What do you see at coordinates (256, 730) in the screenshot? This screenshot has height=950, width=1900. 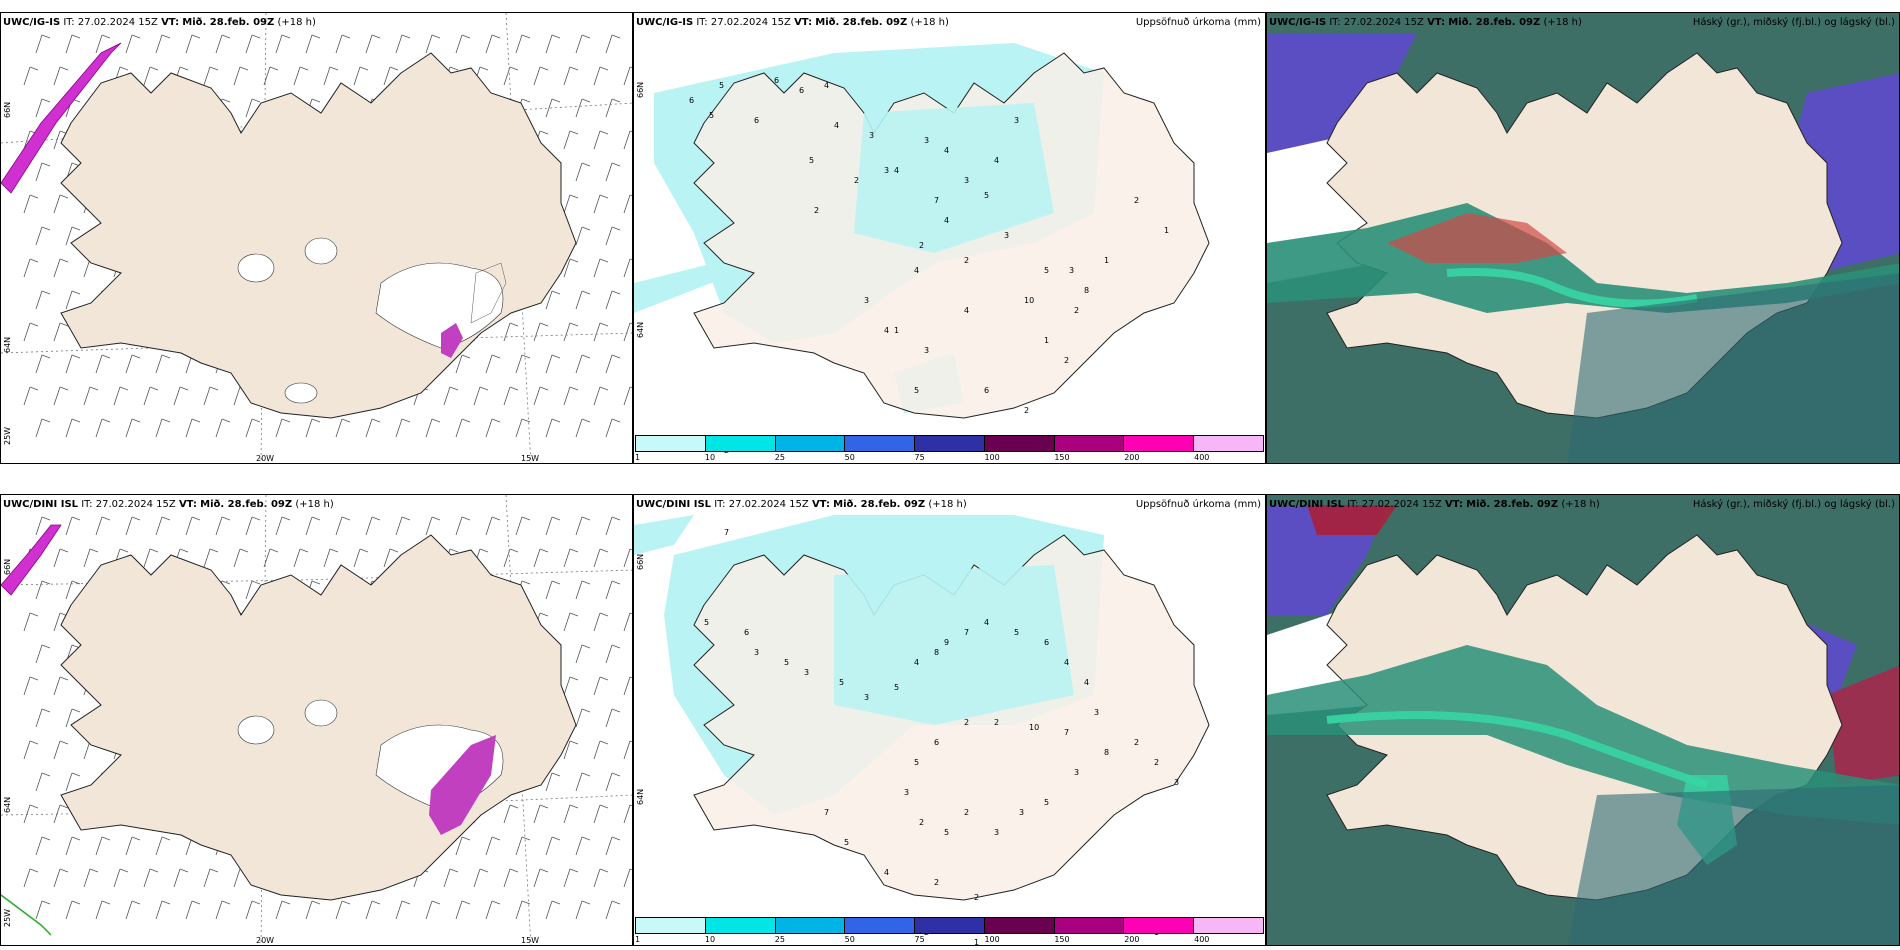 I see `glacier-langjokull` at bounding box center [256, 730].